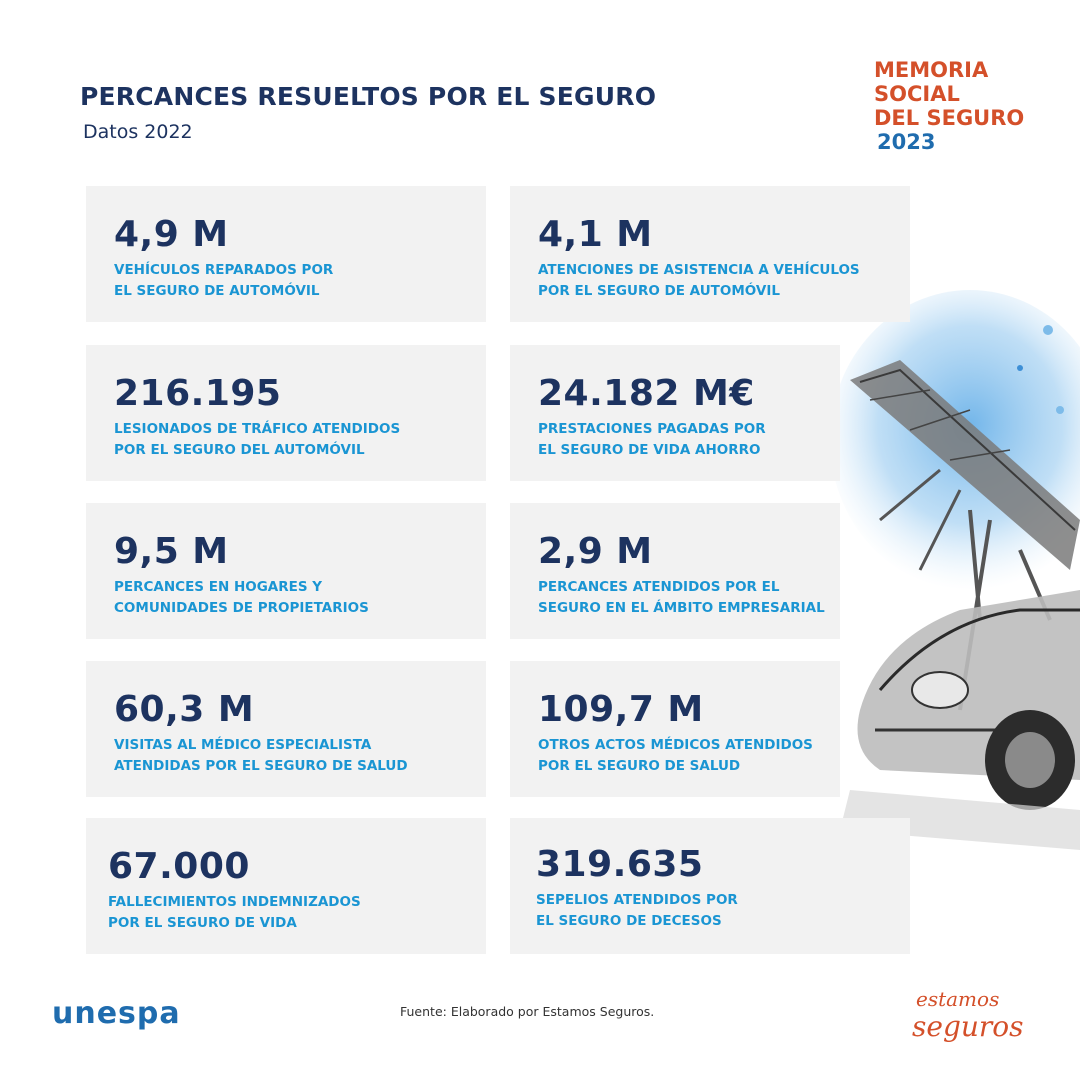  Describe the element at coordinates (595, 551) in the screenshot. I see `stat-value: 2,9 M` at that location.